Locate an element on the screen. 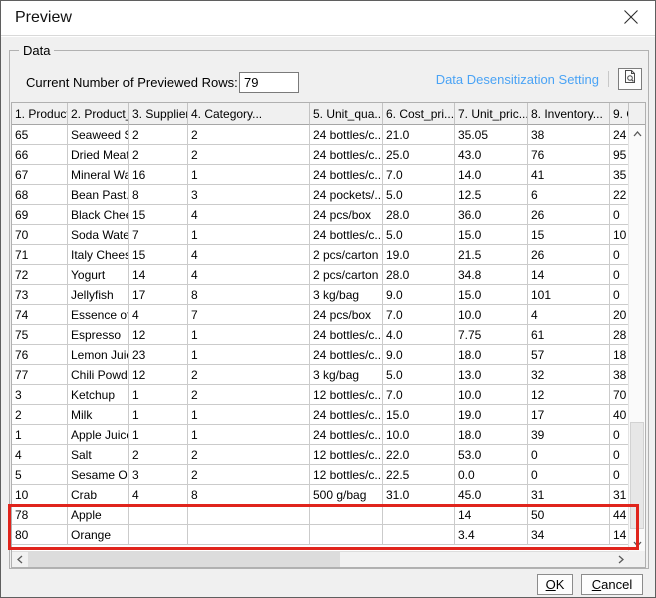 This screenshot has height=598, width=656. table-row: 72 Yogurt 14 4 2 pcs/carton 28.0 34.8 14 0 is located at coordinates (320, 275).